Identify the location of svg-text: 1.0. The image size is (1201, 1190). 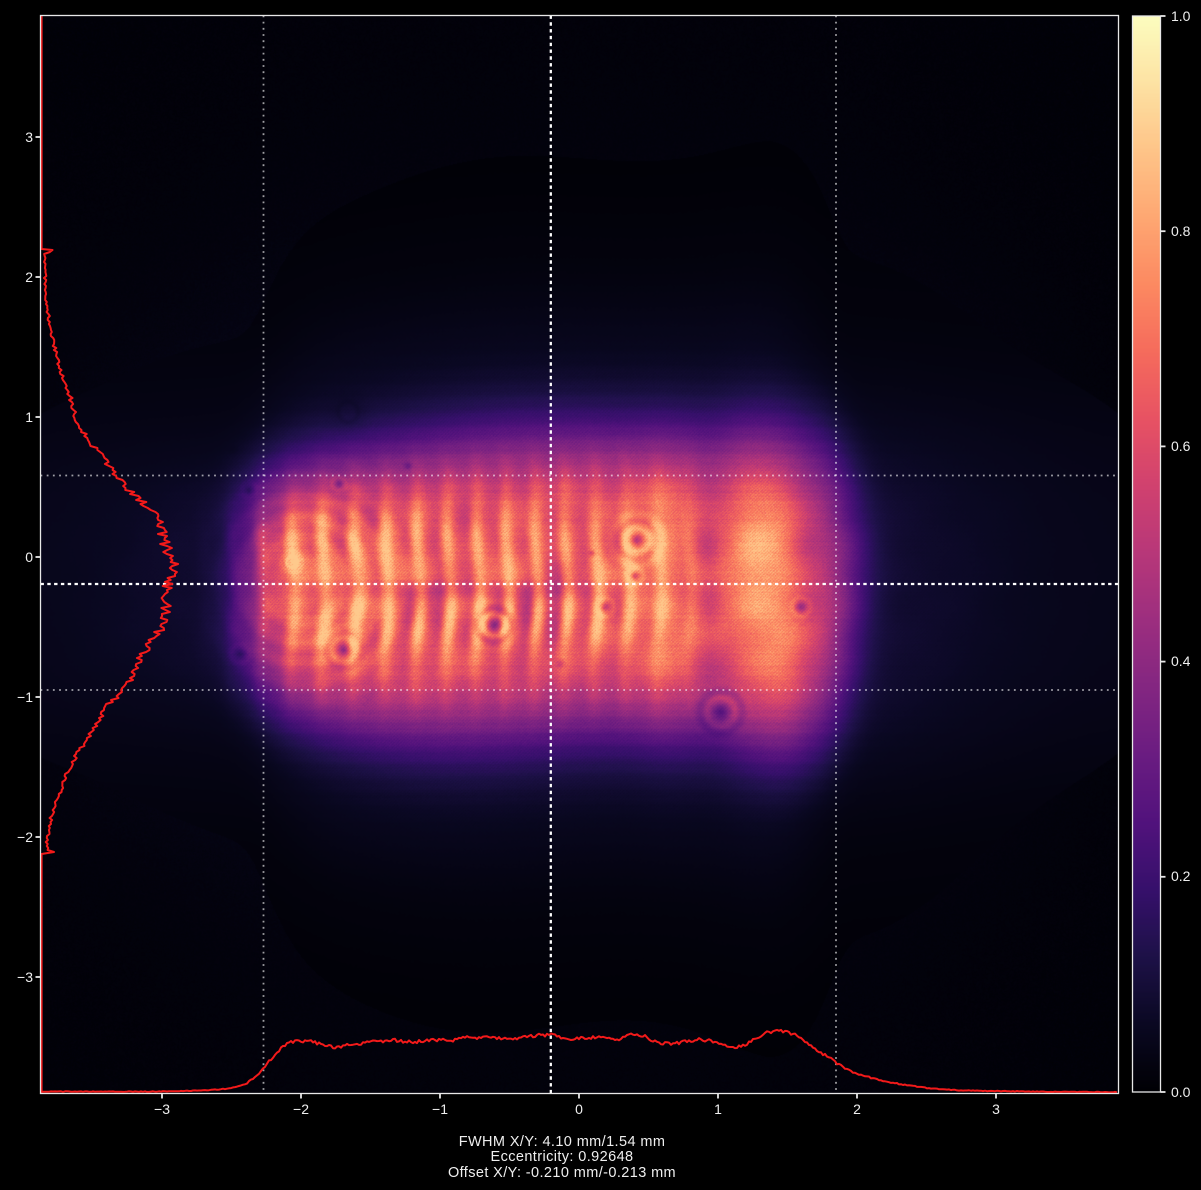
(1181, 16).